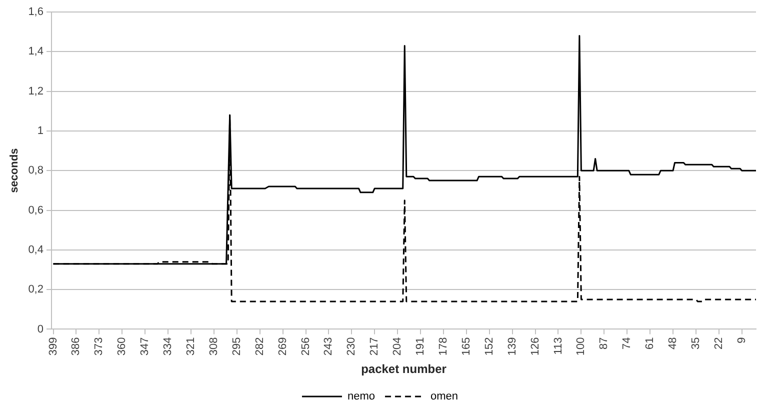 The width and height of the screenshot is (760, 420). I want to click on y-tick-label: 1,4, so click(36, 52).